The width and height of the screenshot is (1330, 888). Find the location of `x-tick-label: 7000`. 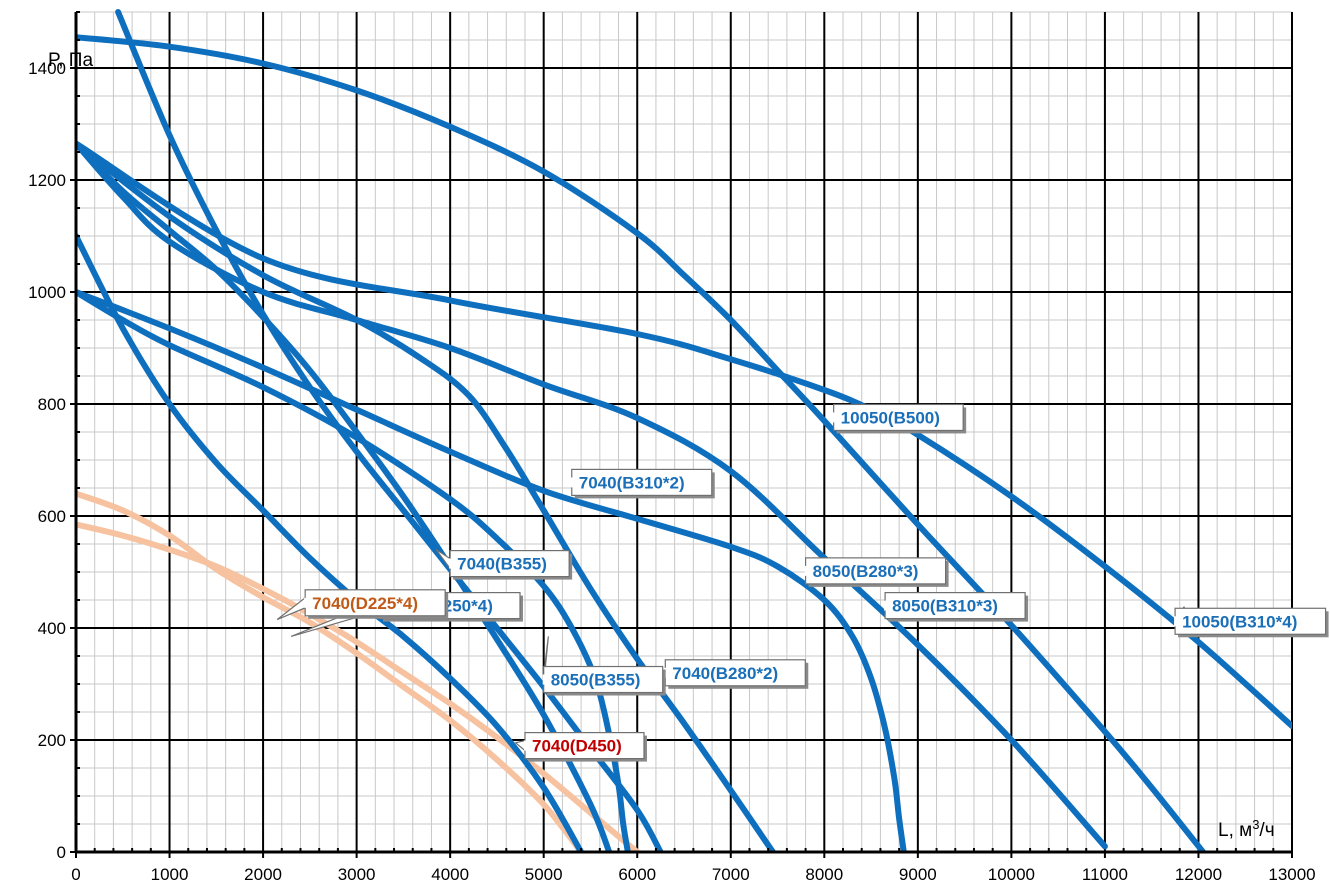

x-tick-label: 7000 is located at coordinates (731, 874).